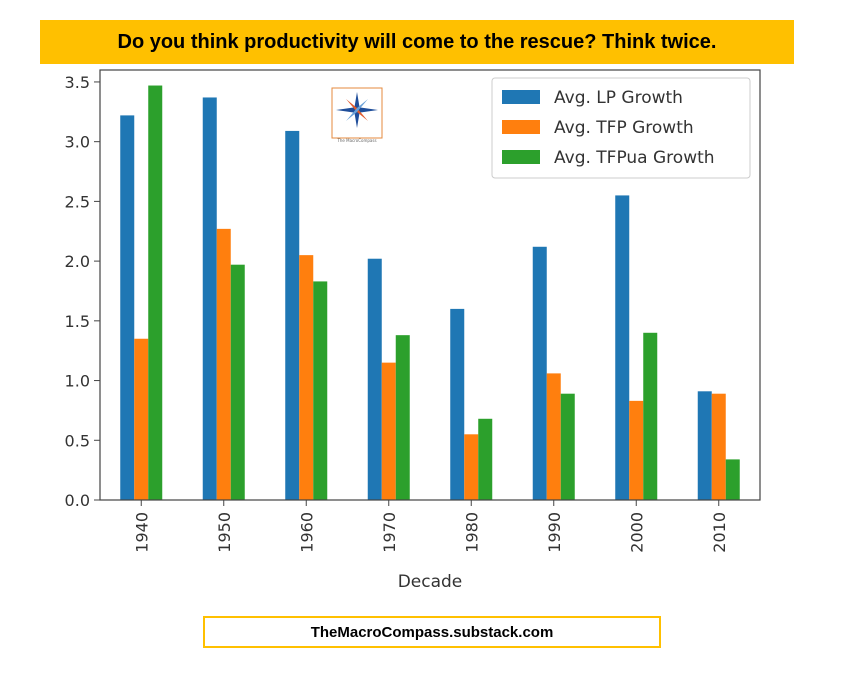  Describe the element at coordinates (624, 128) in the screenshot. I see `legend-label: Avg. TFP Growth` at that location.